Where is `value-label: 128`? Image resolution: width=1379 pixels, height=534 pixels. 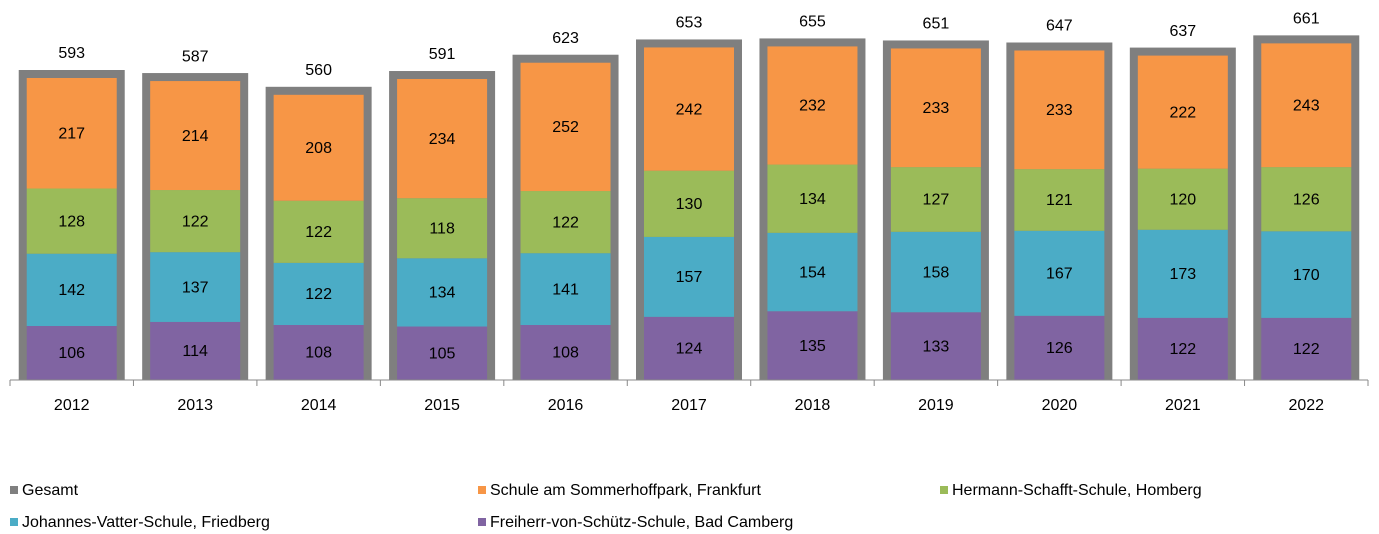
value-label: 128 is located at coordinates (71, 221).